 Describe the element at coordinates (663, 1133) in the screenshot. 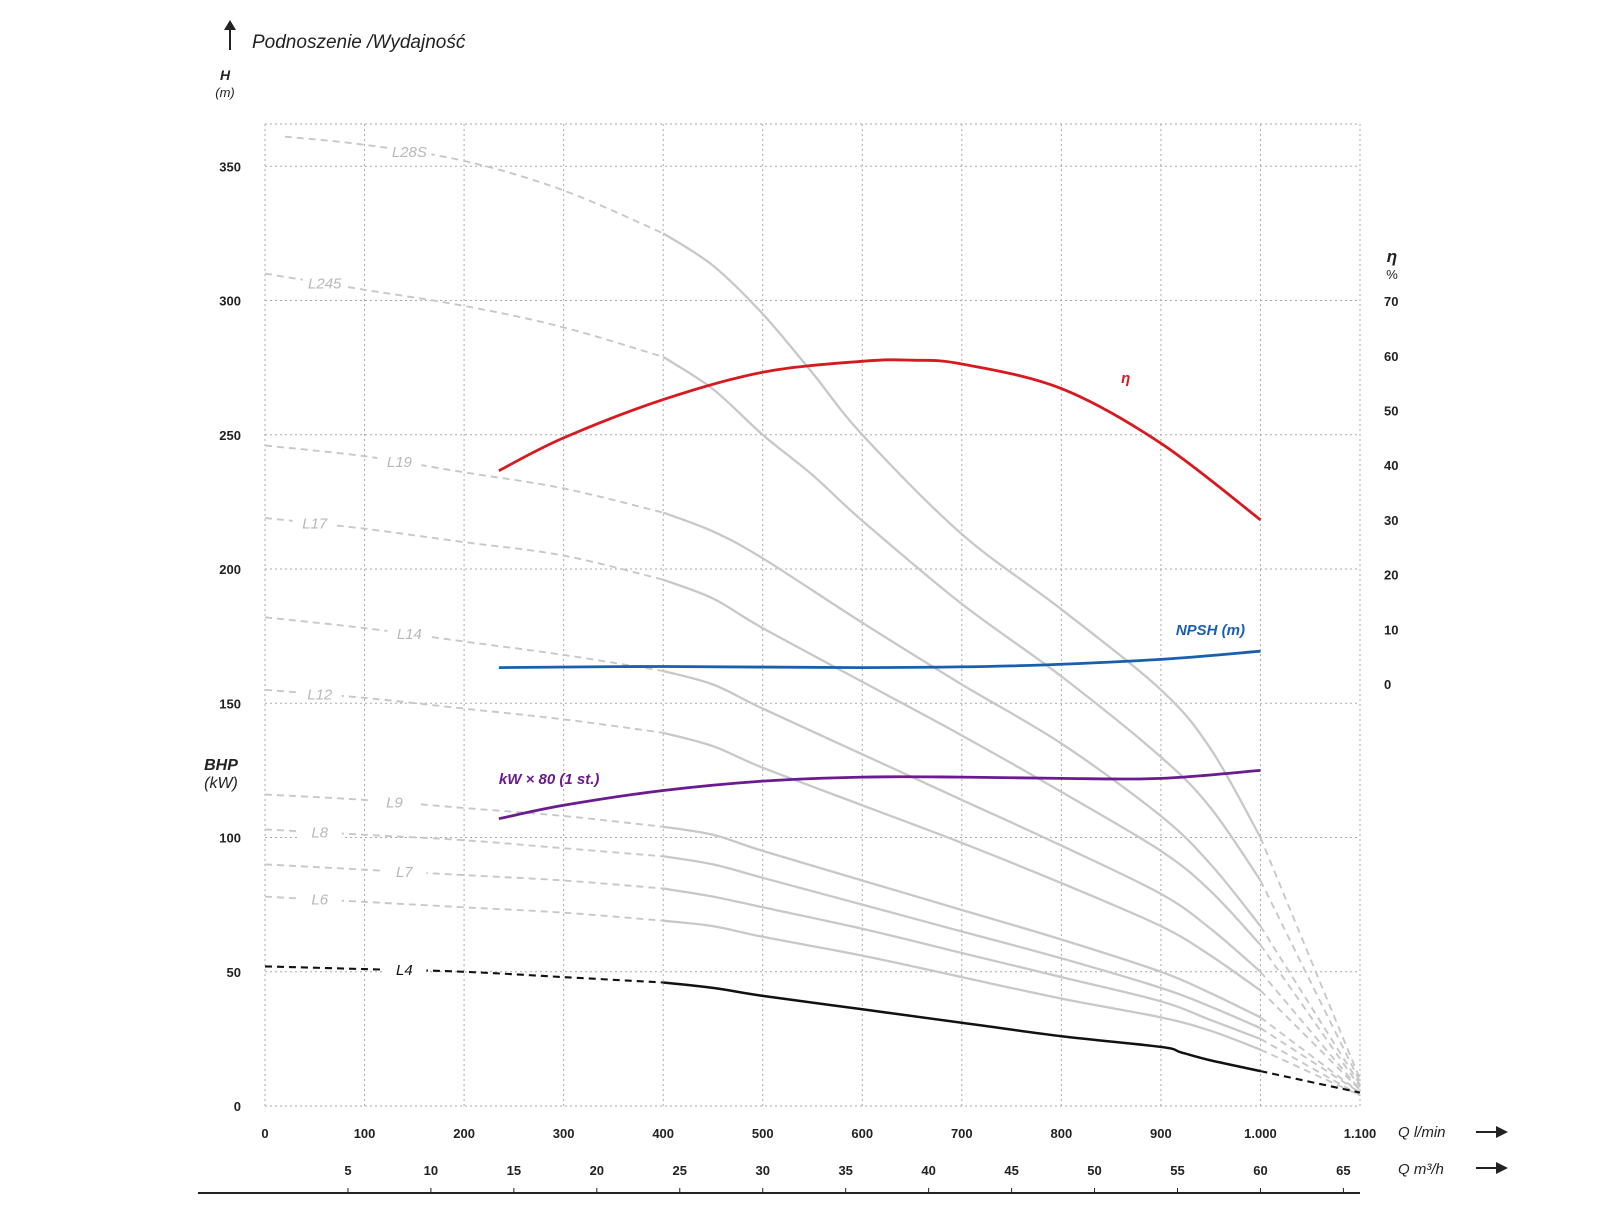

I see `x-tick-label: 400` at that location.